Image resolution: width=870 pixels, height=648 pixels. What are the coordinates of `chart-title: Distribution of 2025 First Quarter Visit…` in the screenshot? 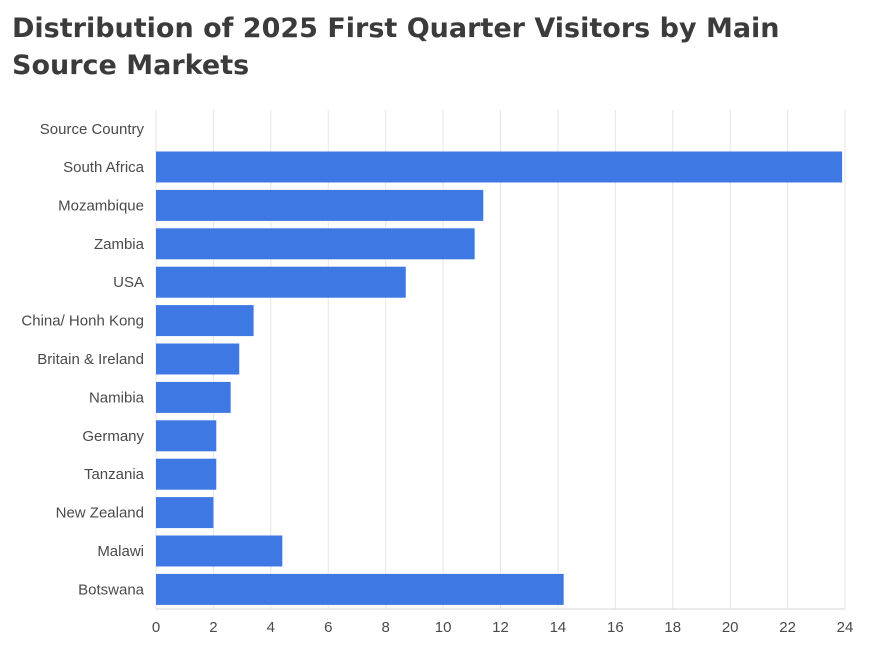 It's located at (396, 47).